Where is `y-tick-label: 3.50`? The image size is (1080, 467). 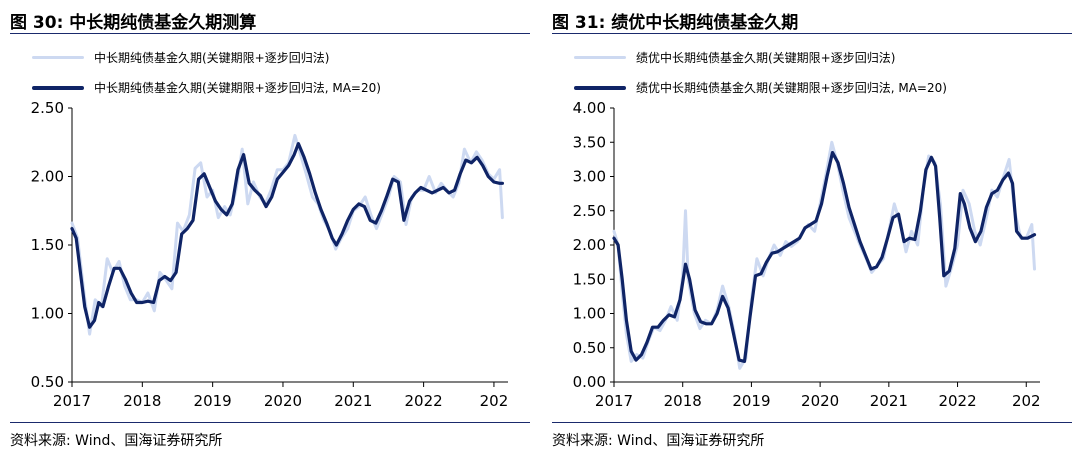 y-tick-label: 3.50 is located at coordinates (589, 142).